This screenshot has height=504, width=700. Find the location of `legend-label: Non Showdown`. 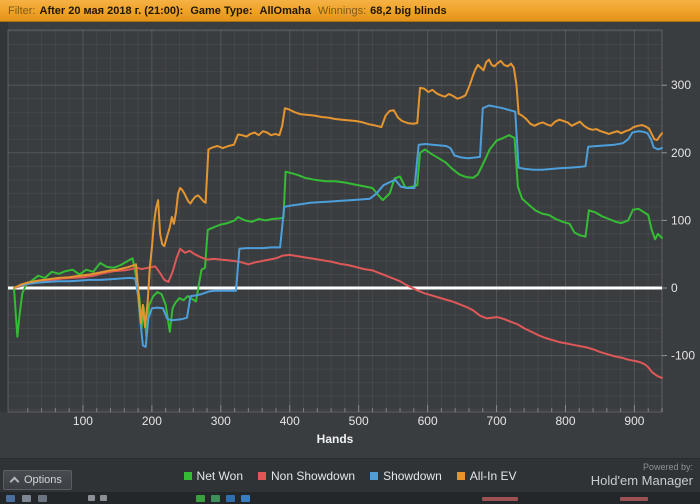

legend-label: Non Showdown is located at coordinates (313, 476).